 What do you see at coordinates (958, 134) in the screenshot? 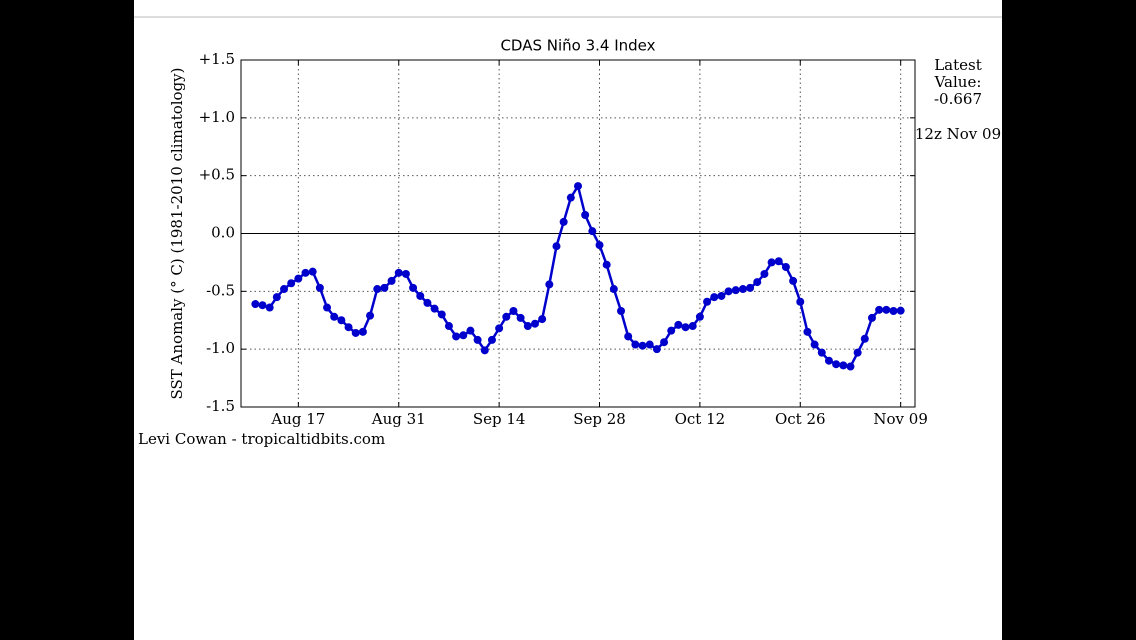
I see `annotation: 12z Nov 09` at bounding box center [958, 134].